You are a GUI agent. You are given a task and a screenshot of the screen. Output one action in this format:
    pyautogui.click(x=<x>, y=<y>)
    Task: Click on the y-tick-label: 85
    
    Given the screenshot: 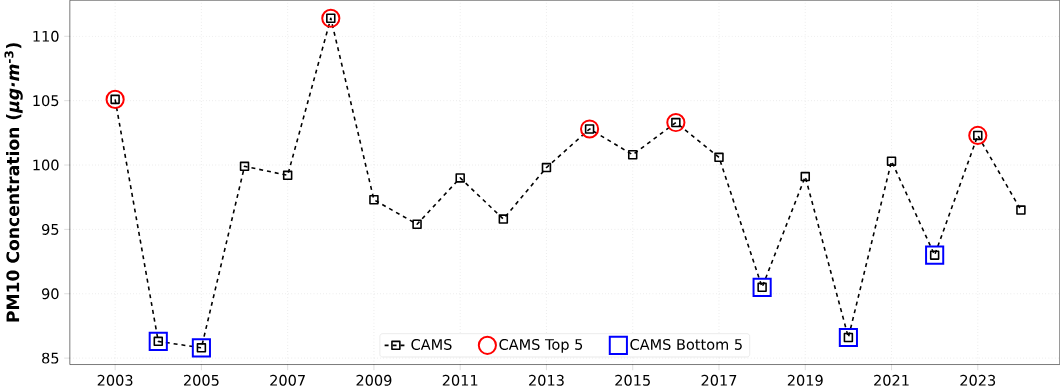 What is the action you would take?
    pyautogui.click(x=50, y=358)
    